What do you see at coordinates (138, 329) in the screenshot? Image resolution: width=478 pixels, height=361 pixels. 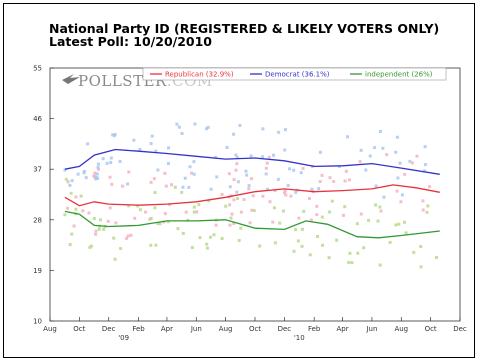 I see `x-tick-label: Feb` at bounding box center [138, 329].